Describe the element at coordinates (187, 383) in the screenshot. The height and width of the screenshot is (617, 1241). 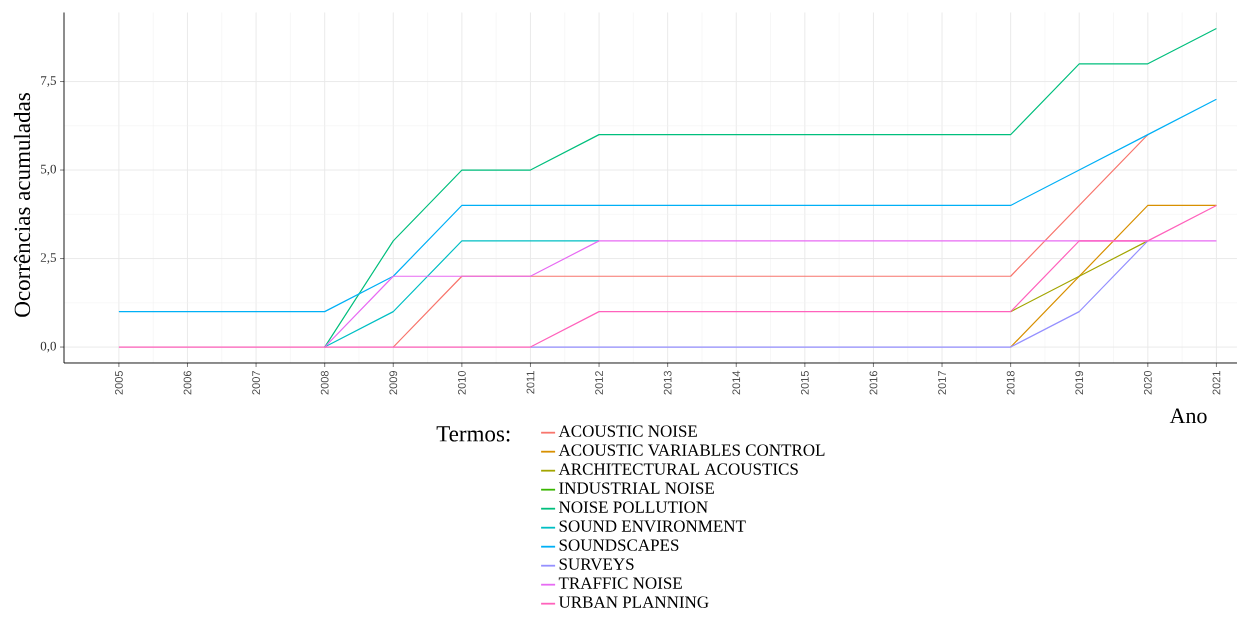
I see `x-tick-label: 2006` at that location.